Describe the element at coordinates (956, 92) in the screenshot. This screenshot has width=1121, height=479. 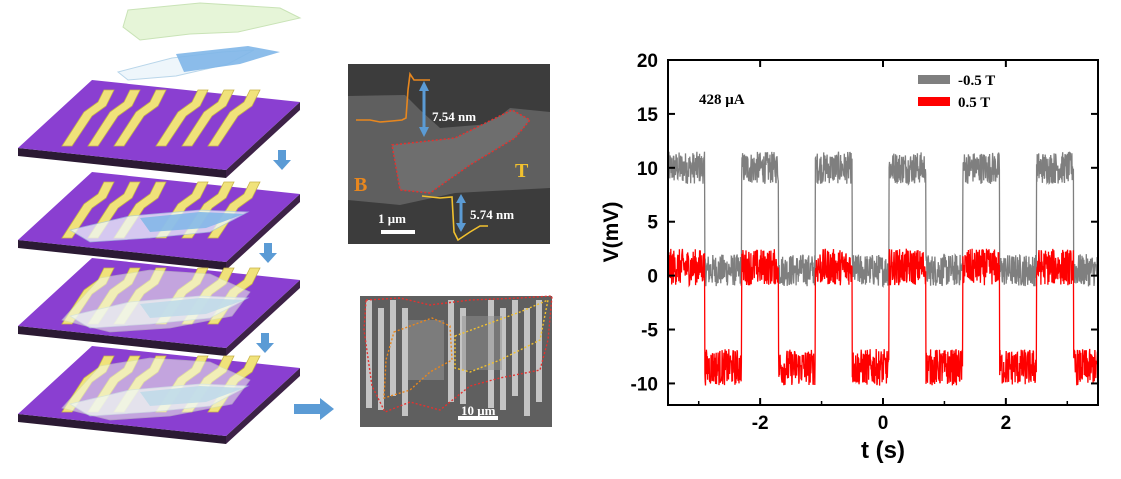
I see `legend: -0.5 T 0.5 T` at that location.